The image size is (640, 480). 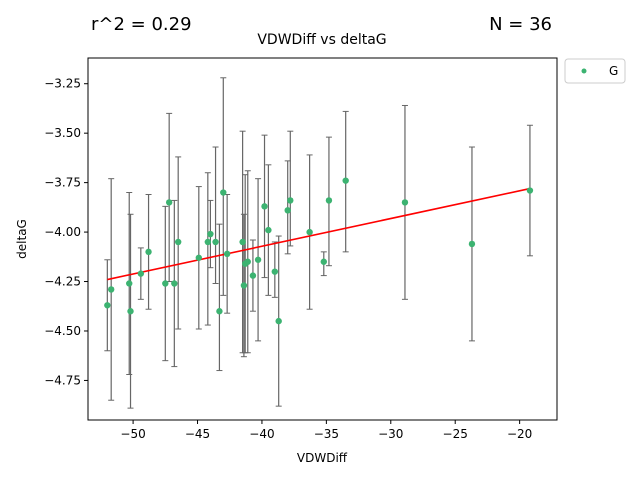 I want to click on sample-count-text: N = 36, so click(x=520, y=24).